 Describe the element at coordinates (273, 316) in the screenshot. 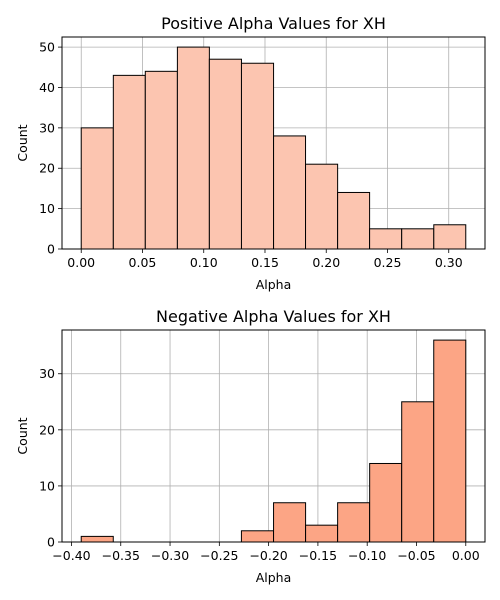

I see `chart-title: Negative Alpha Values for XH` at that location.